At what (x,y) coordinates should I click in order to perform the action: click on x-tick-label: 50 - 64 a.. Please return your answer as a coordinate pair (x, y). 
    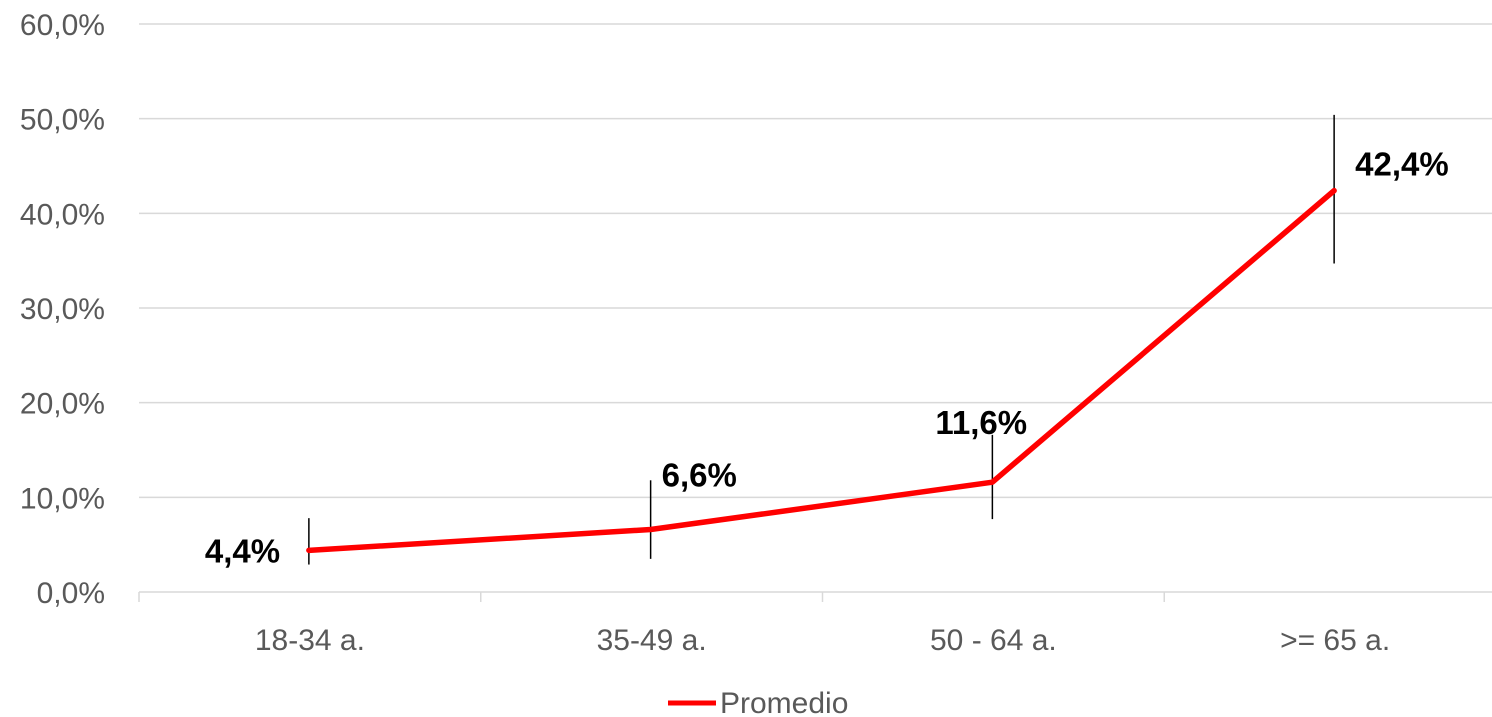
    Looking at the image, I should click on (993, 640).